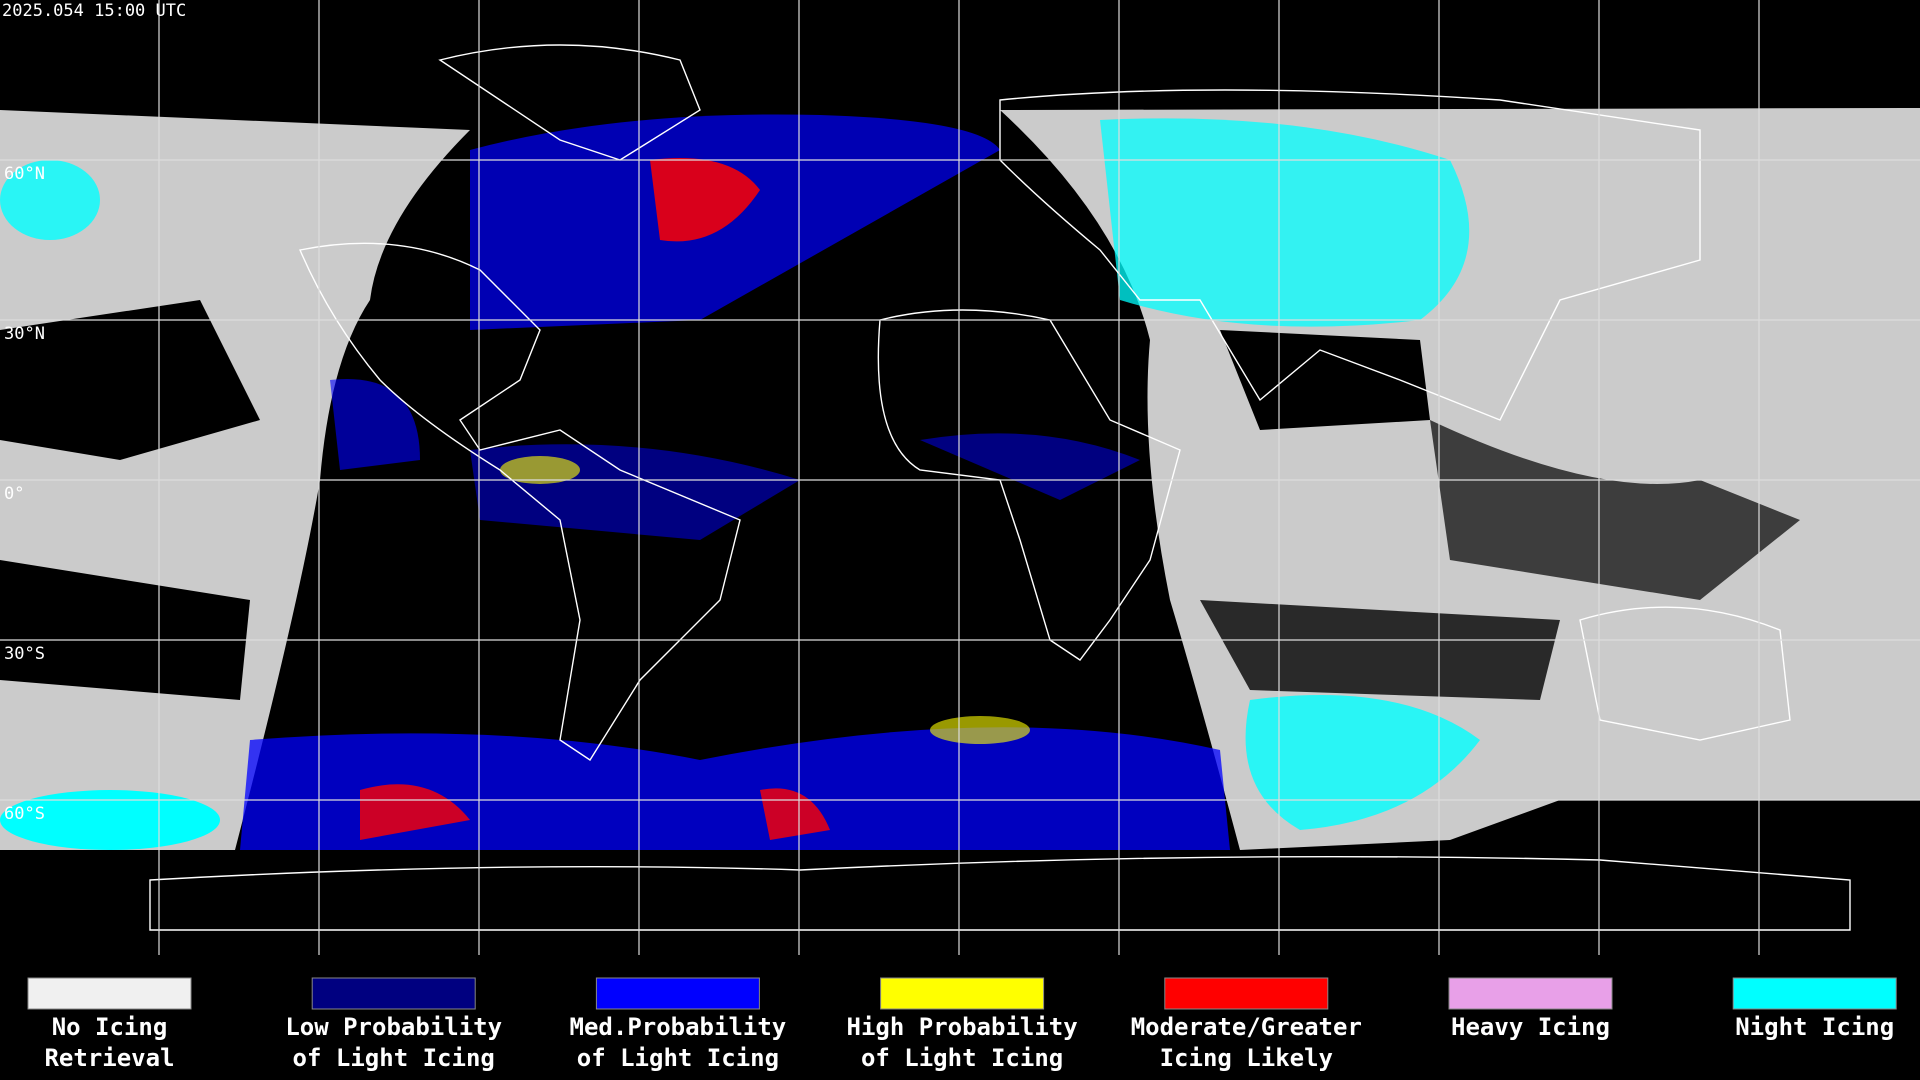  Describe the element at coordinates (678, 1027) in the screenshot. I see `legend-label: Med.Probability` at that location.